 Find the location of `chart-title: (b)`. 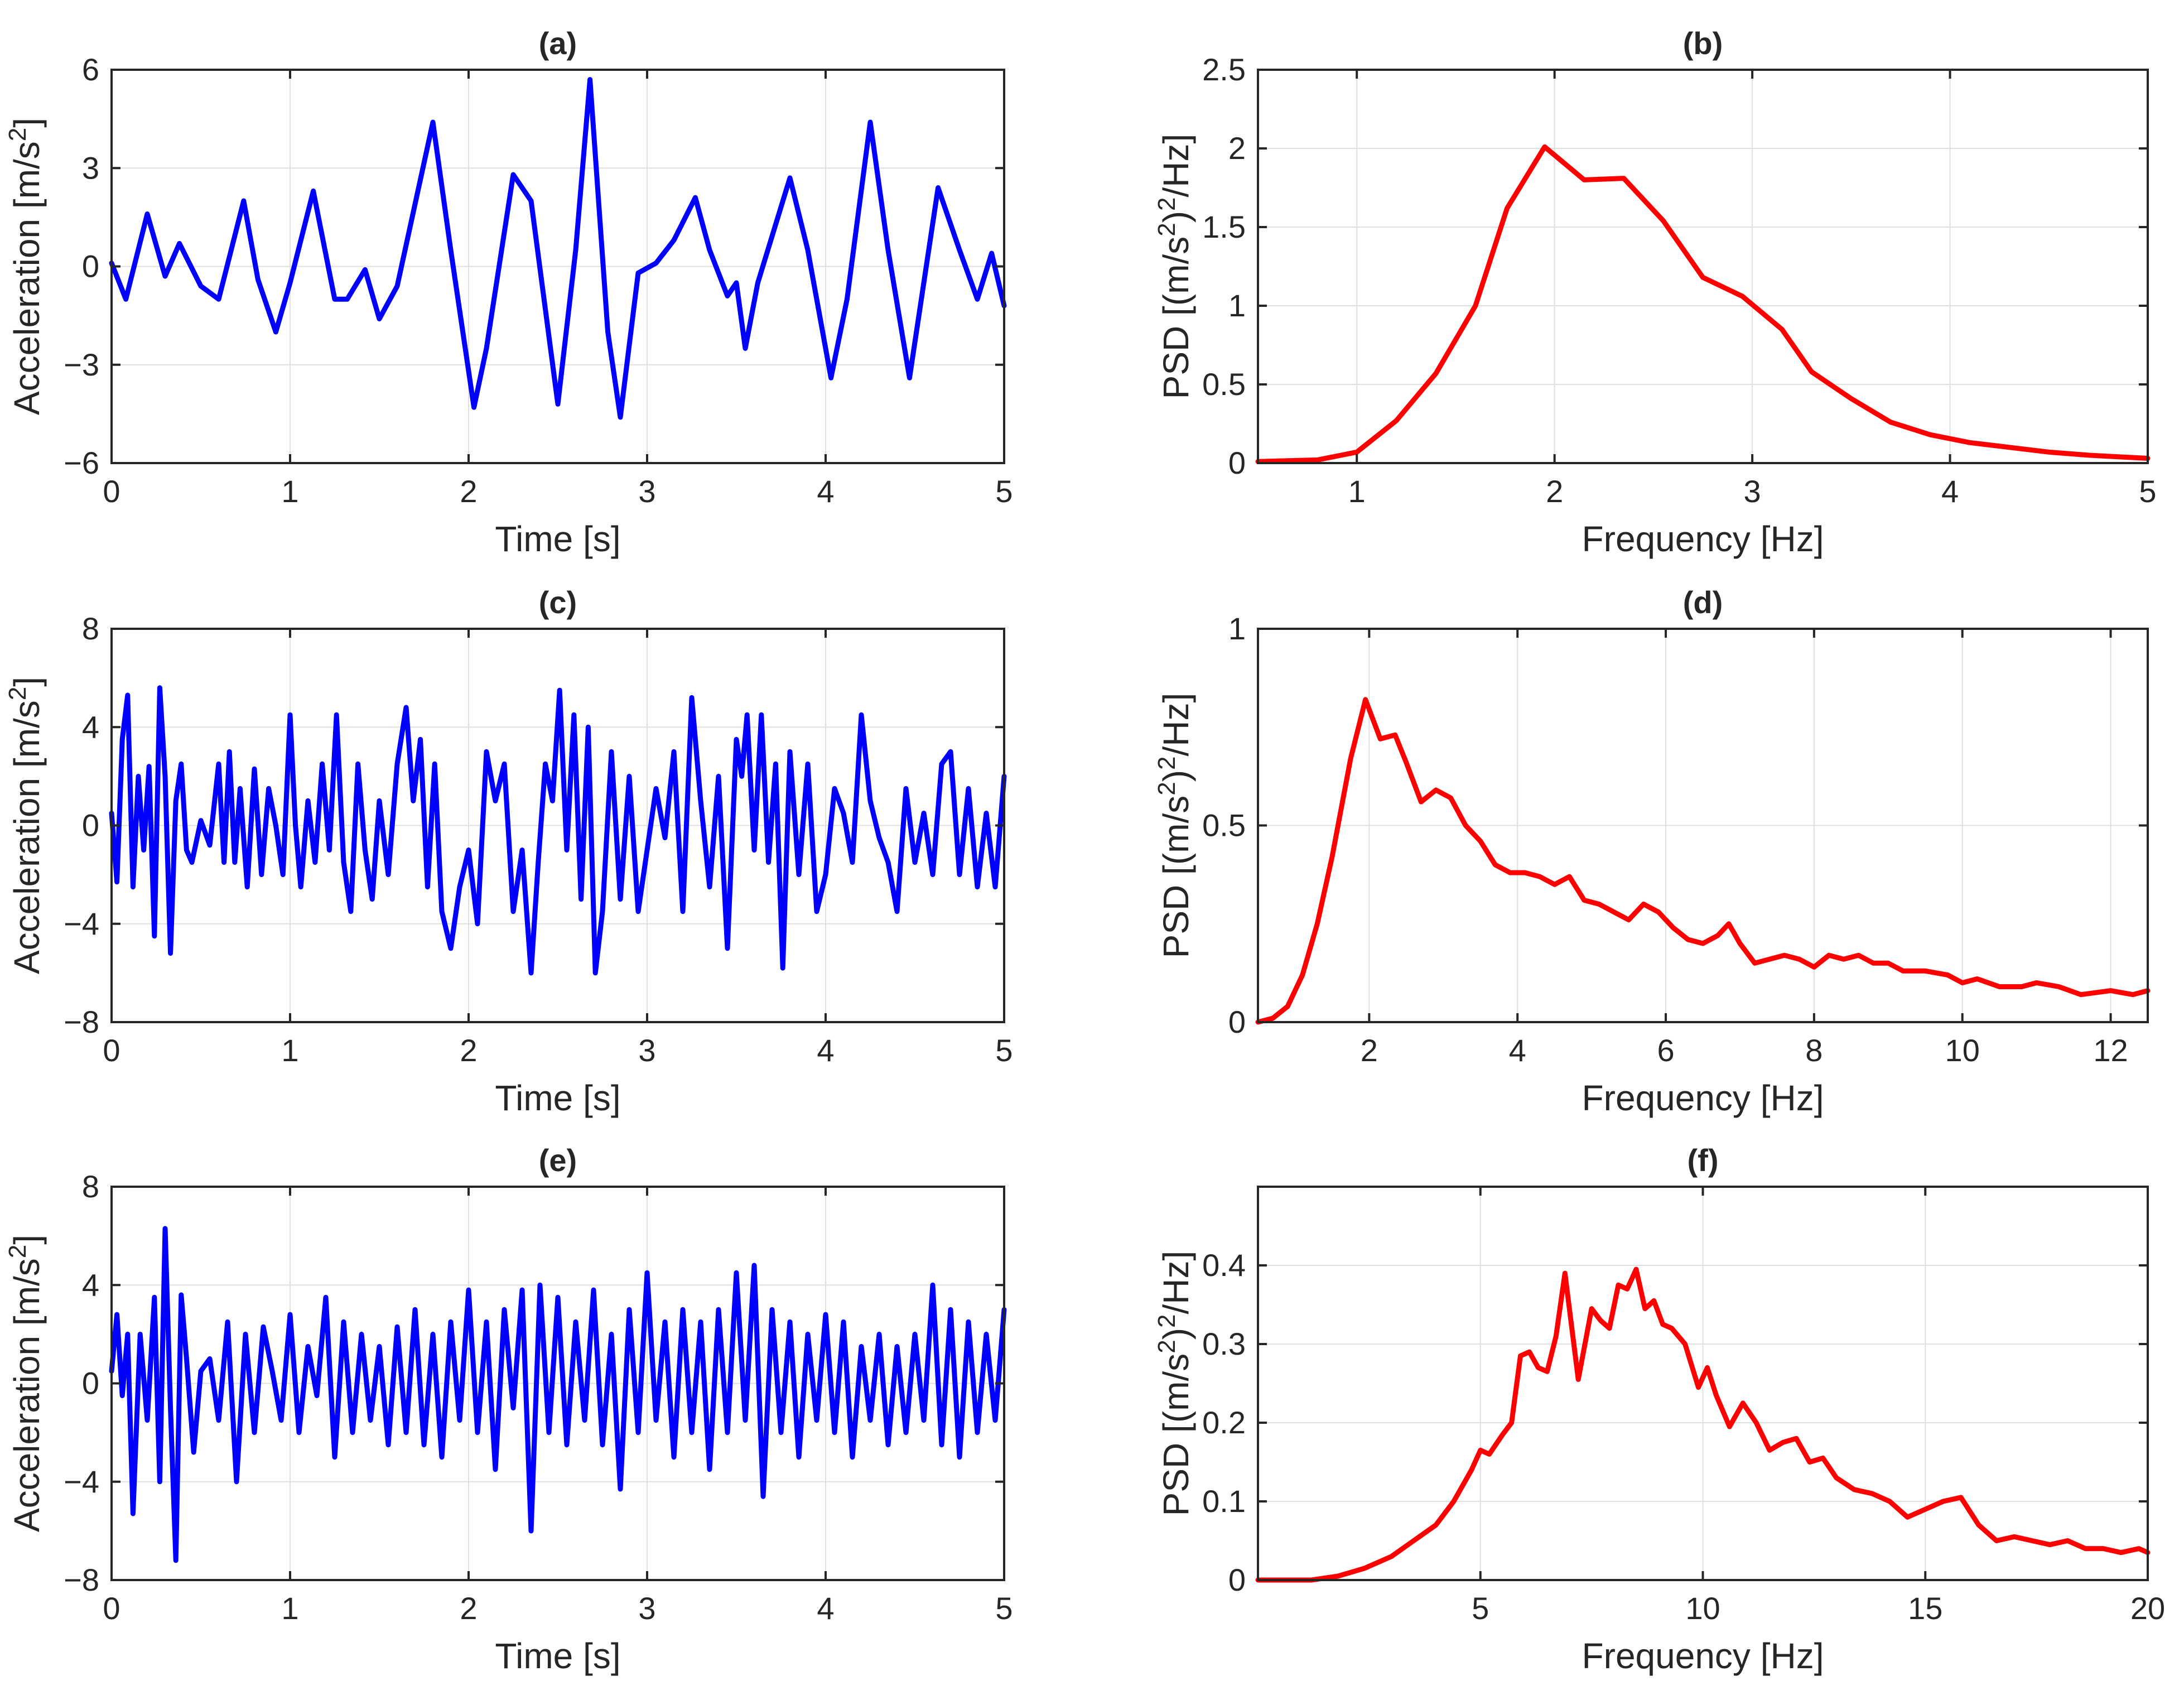

chart-title: (b) is located at coordinates (1703, 43).